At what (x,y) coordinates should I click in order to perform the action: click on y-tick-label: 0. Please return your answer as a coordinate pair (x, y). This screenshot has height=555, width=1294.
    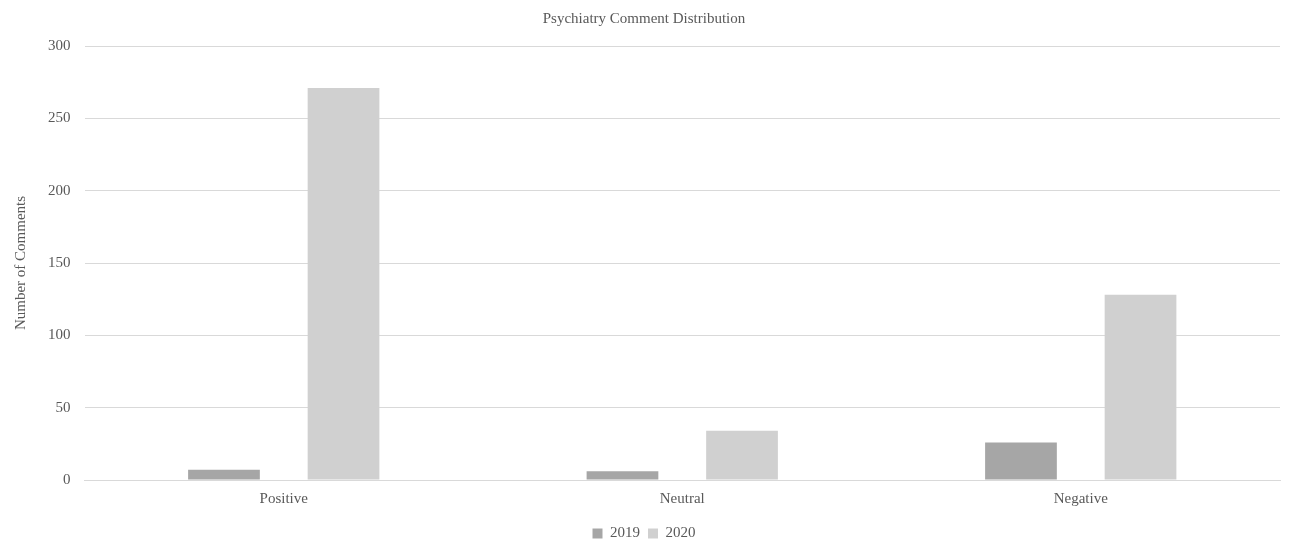
    Looking at the image, I should click on (67, 478).